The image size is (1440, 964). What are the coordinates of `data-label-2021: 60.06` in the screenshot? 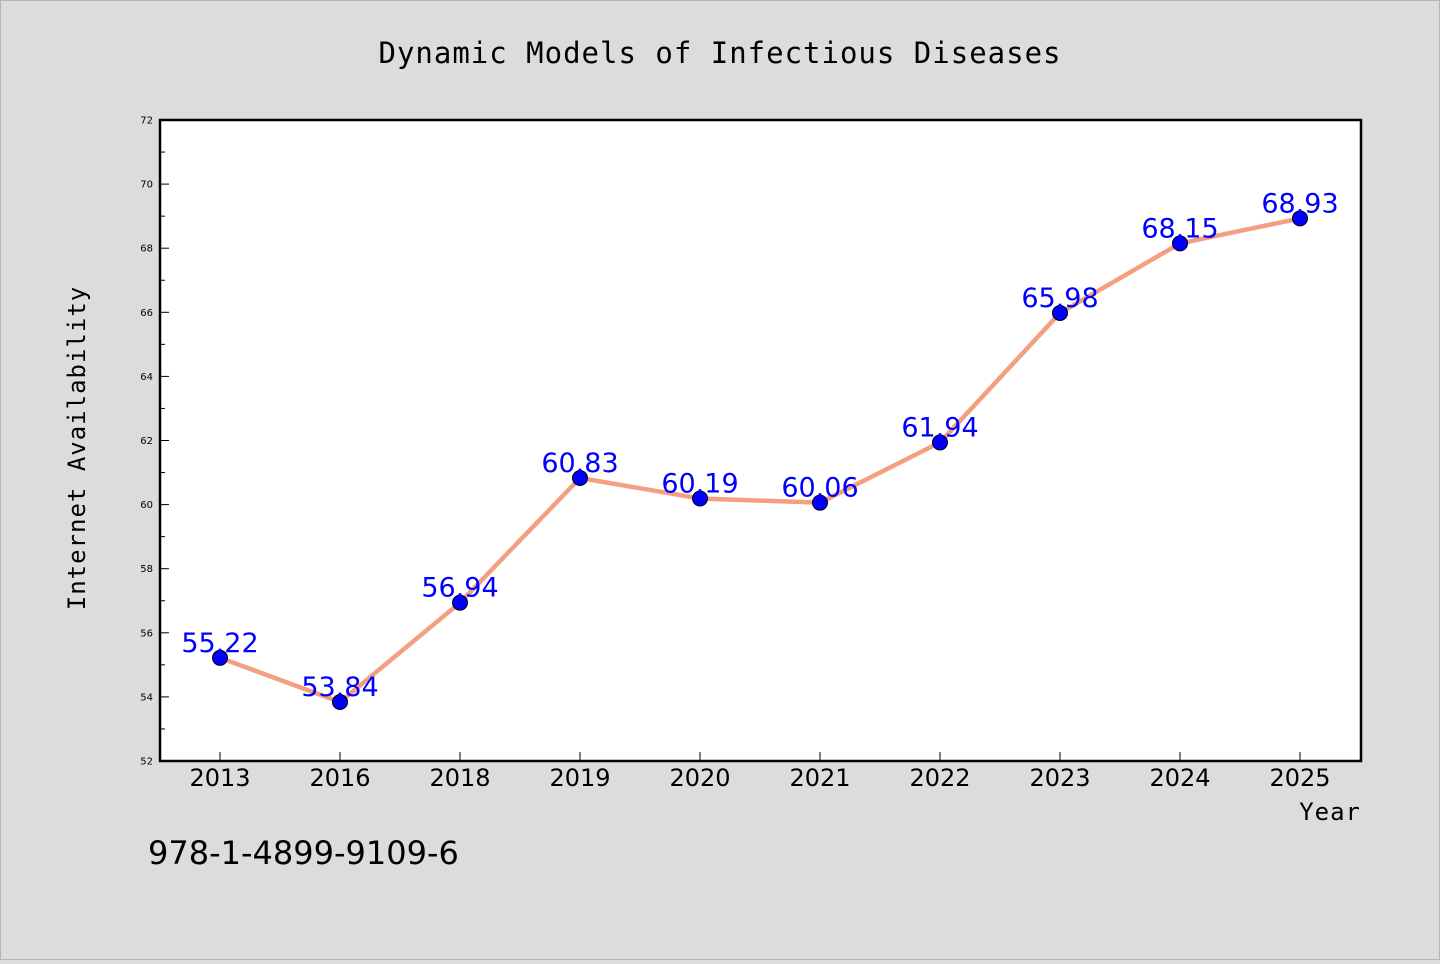 It's located at (819, 488).